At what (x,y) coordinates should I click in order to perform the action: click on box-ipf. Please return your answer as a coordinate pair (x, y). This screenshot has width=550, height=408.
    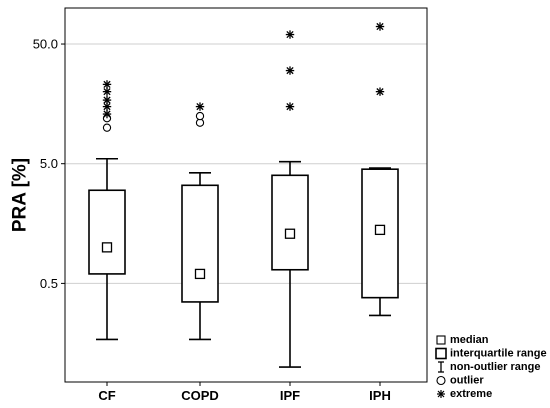
    Looking at the image, I should click on (290, 199).